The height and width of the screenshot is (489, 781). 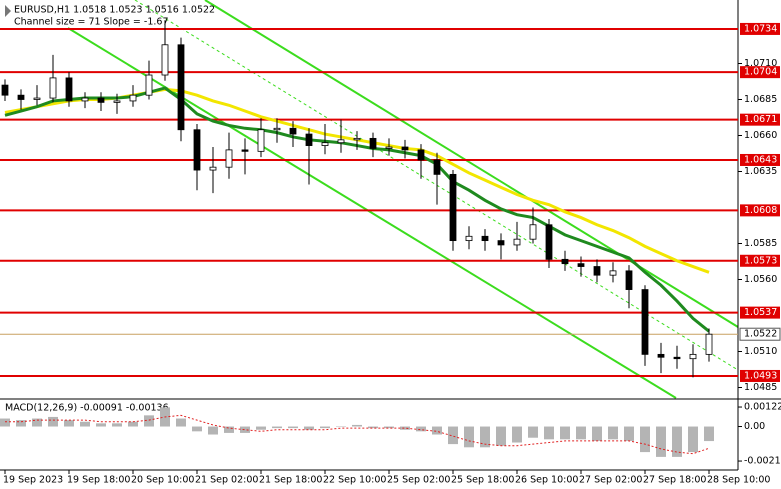 I want to click on y-tick-label: 0.00122, so click(x=762, y=407).